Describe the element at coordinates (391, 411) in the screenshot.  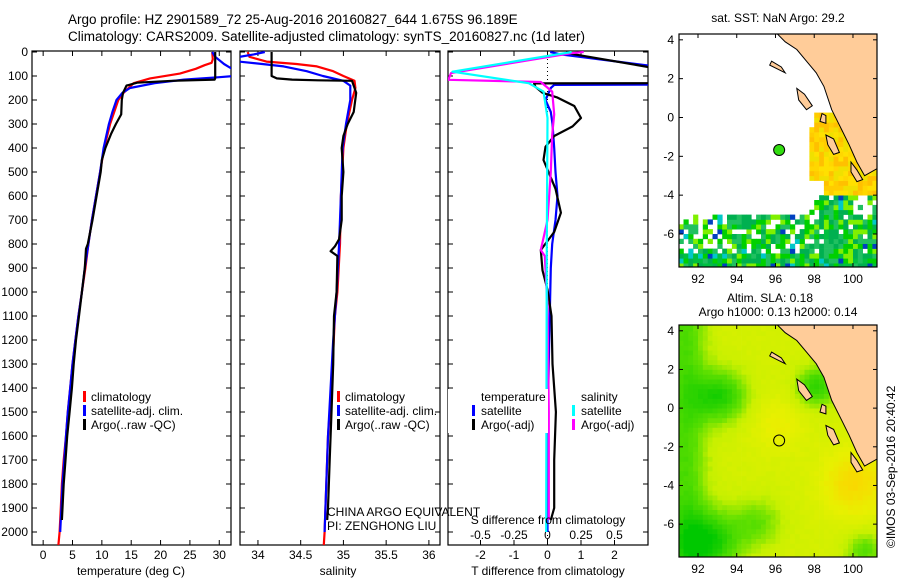
I see `legend-label: satellite-adj. clim.` at that location.